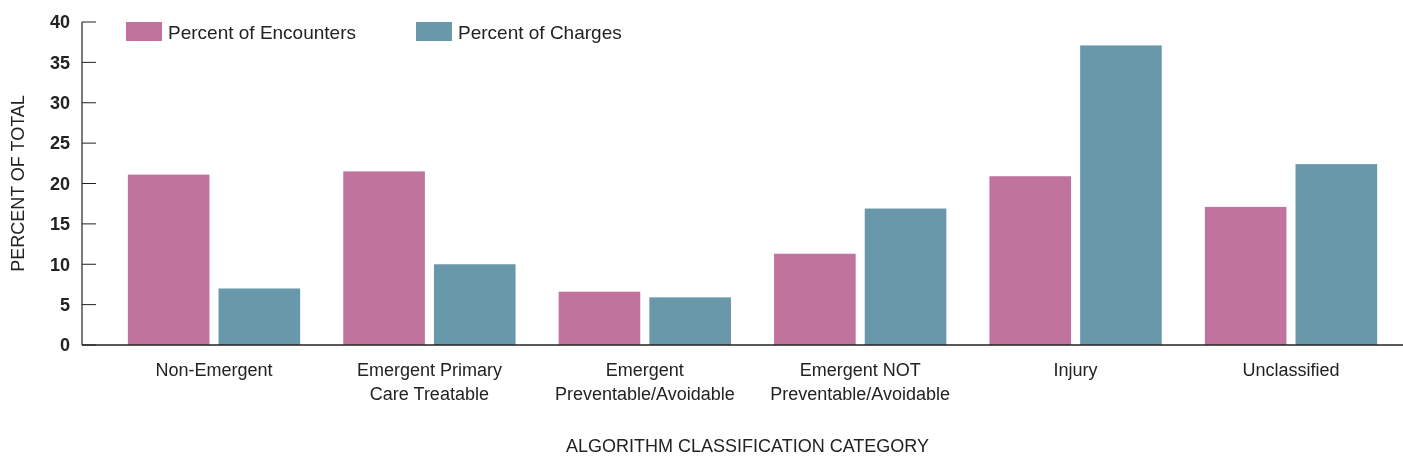 The image size is (1403, 460). Describe the element at coordinates (644, 382) in the screenshot. I see `x-tick-label: Emergent Preventable/Avoidable` at that location.